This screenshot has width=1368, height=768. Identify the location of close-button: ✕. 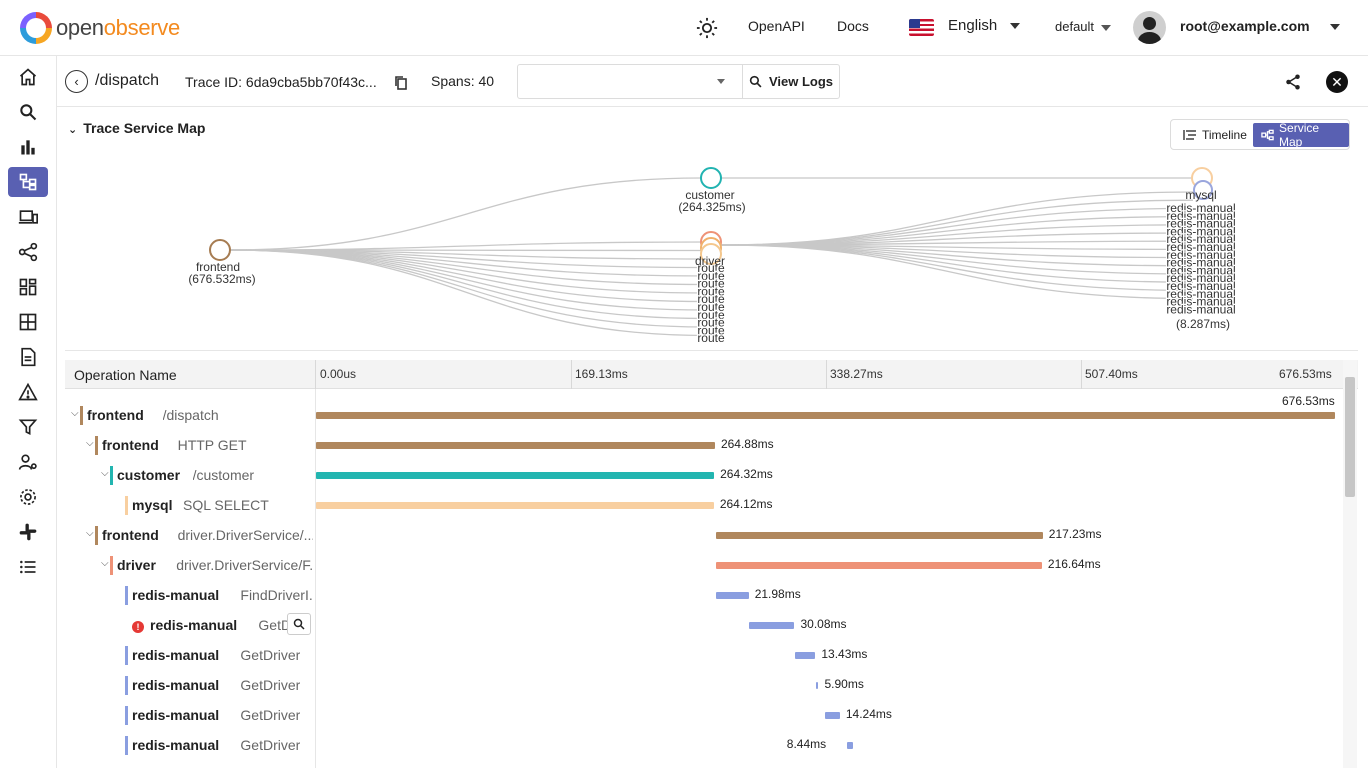
(1337, 82).